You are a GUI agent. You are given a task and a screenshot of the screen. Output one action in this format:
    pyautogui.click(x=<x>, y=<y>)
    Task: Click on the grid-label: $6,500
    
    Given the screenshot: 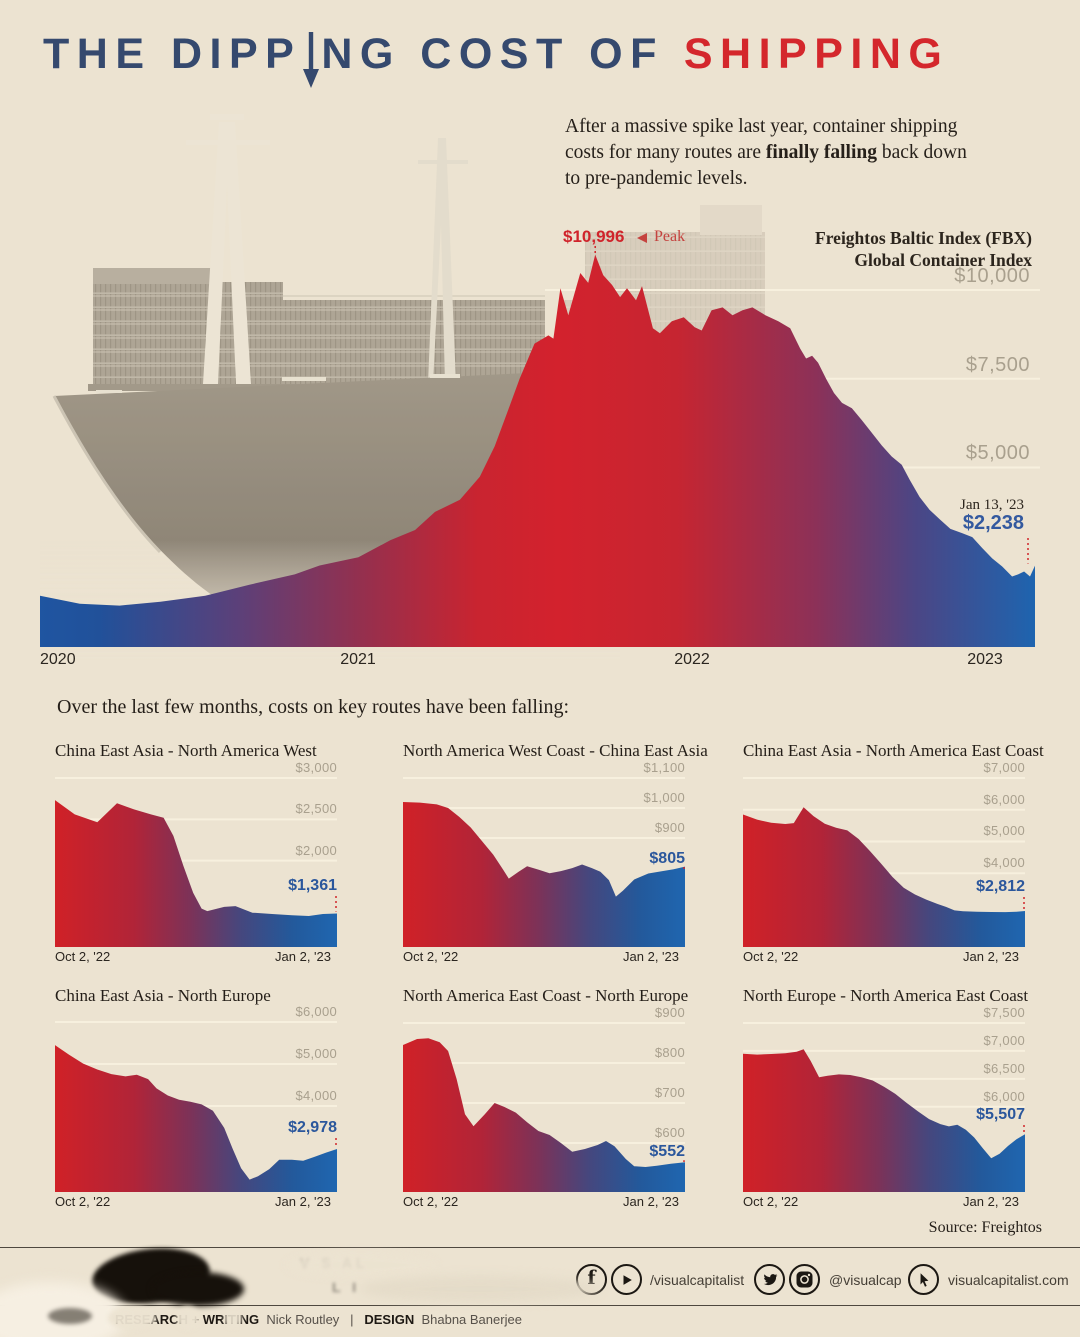 What is the action you would take?
    pyautogui.click(x=1004, y=1068)
    